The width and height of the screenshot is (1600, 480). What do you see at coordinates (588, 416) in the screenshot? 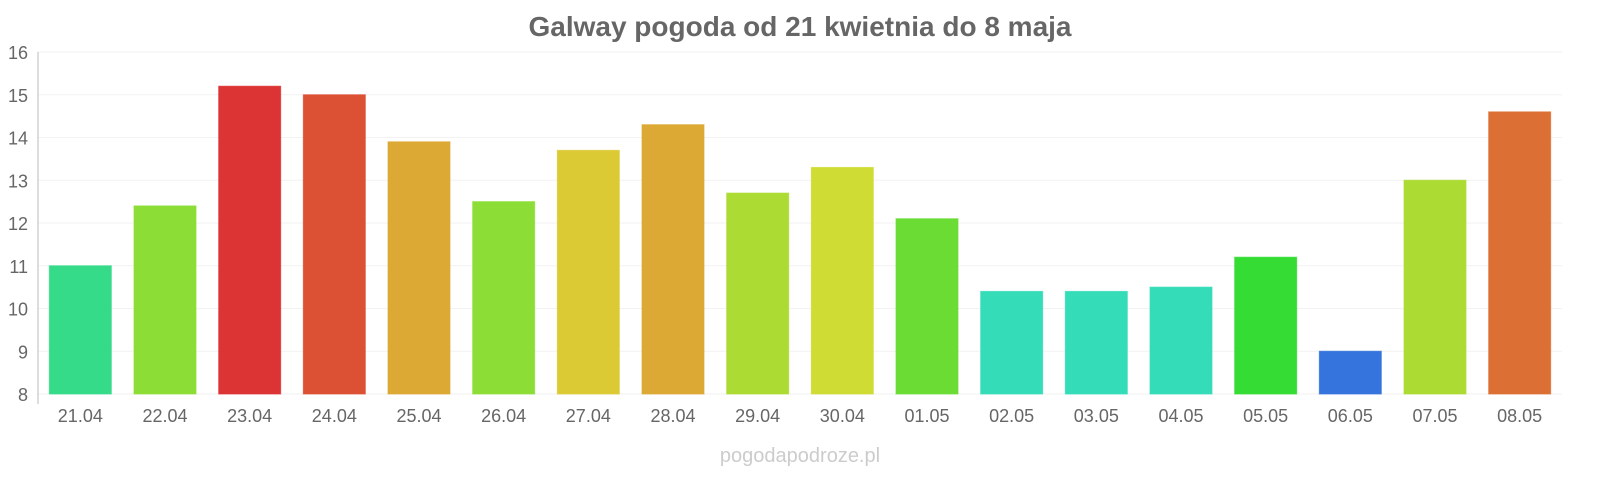
I see `x-tick-label: 27.04` at bounding box center [588, 416].